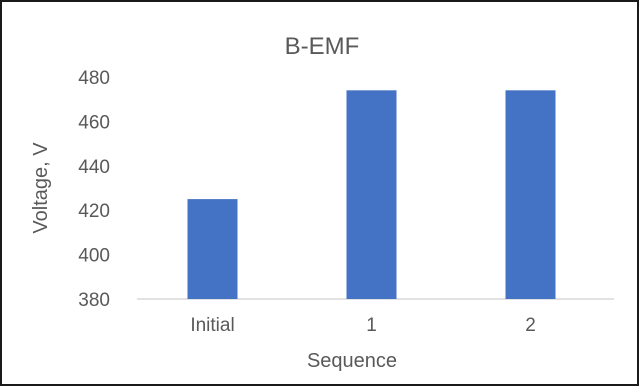  What do you see at coordinates (352, 361) in the screenshot?
I see `x-axis-label: Sequence` at bounding box center [352, 361].